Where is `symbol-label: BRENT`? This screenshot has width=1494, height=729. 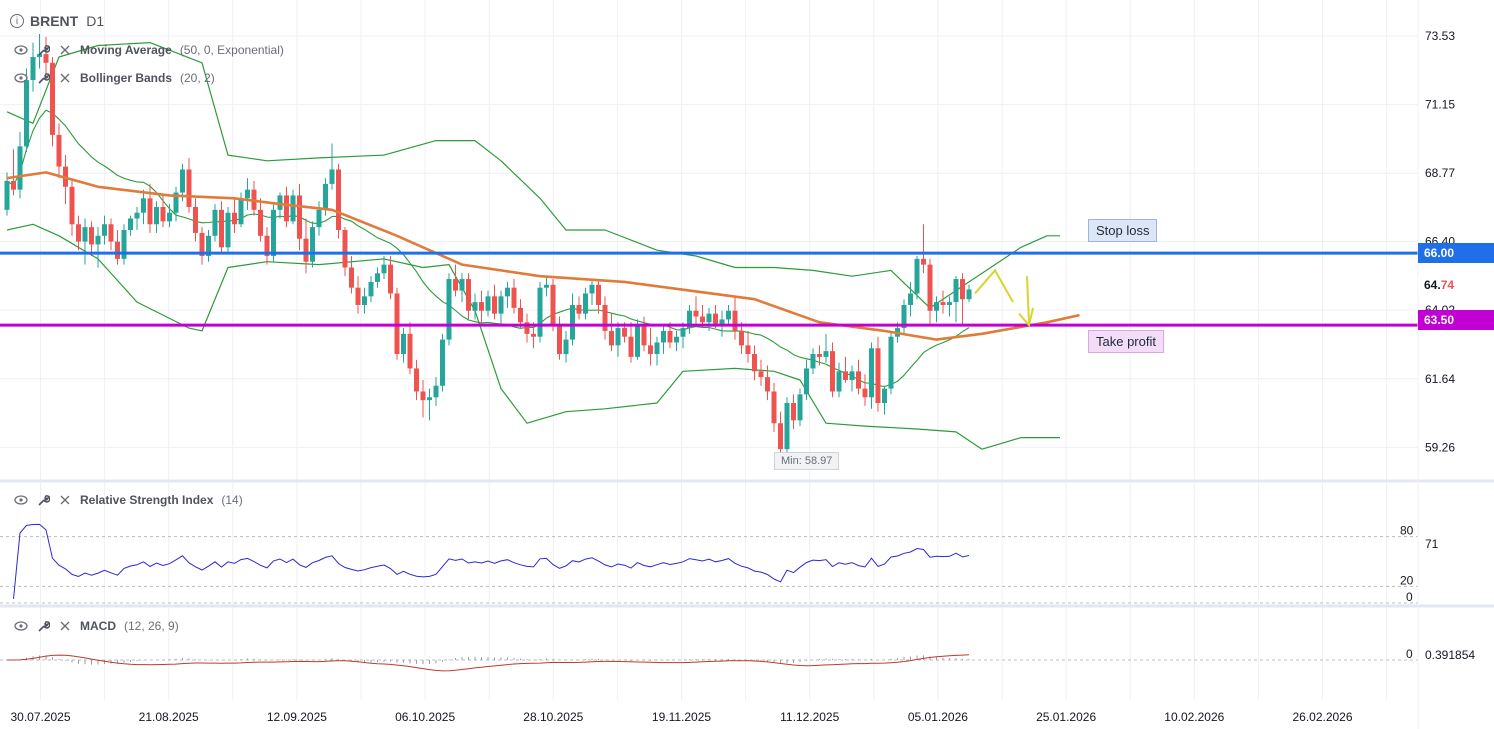
symbol-label: BRENT is located at coordinates (54, 21).